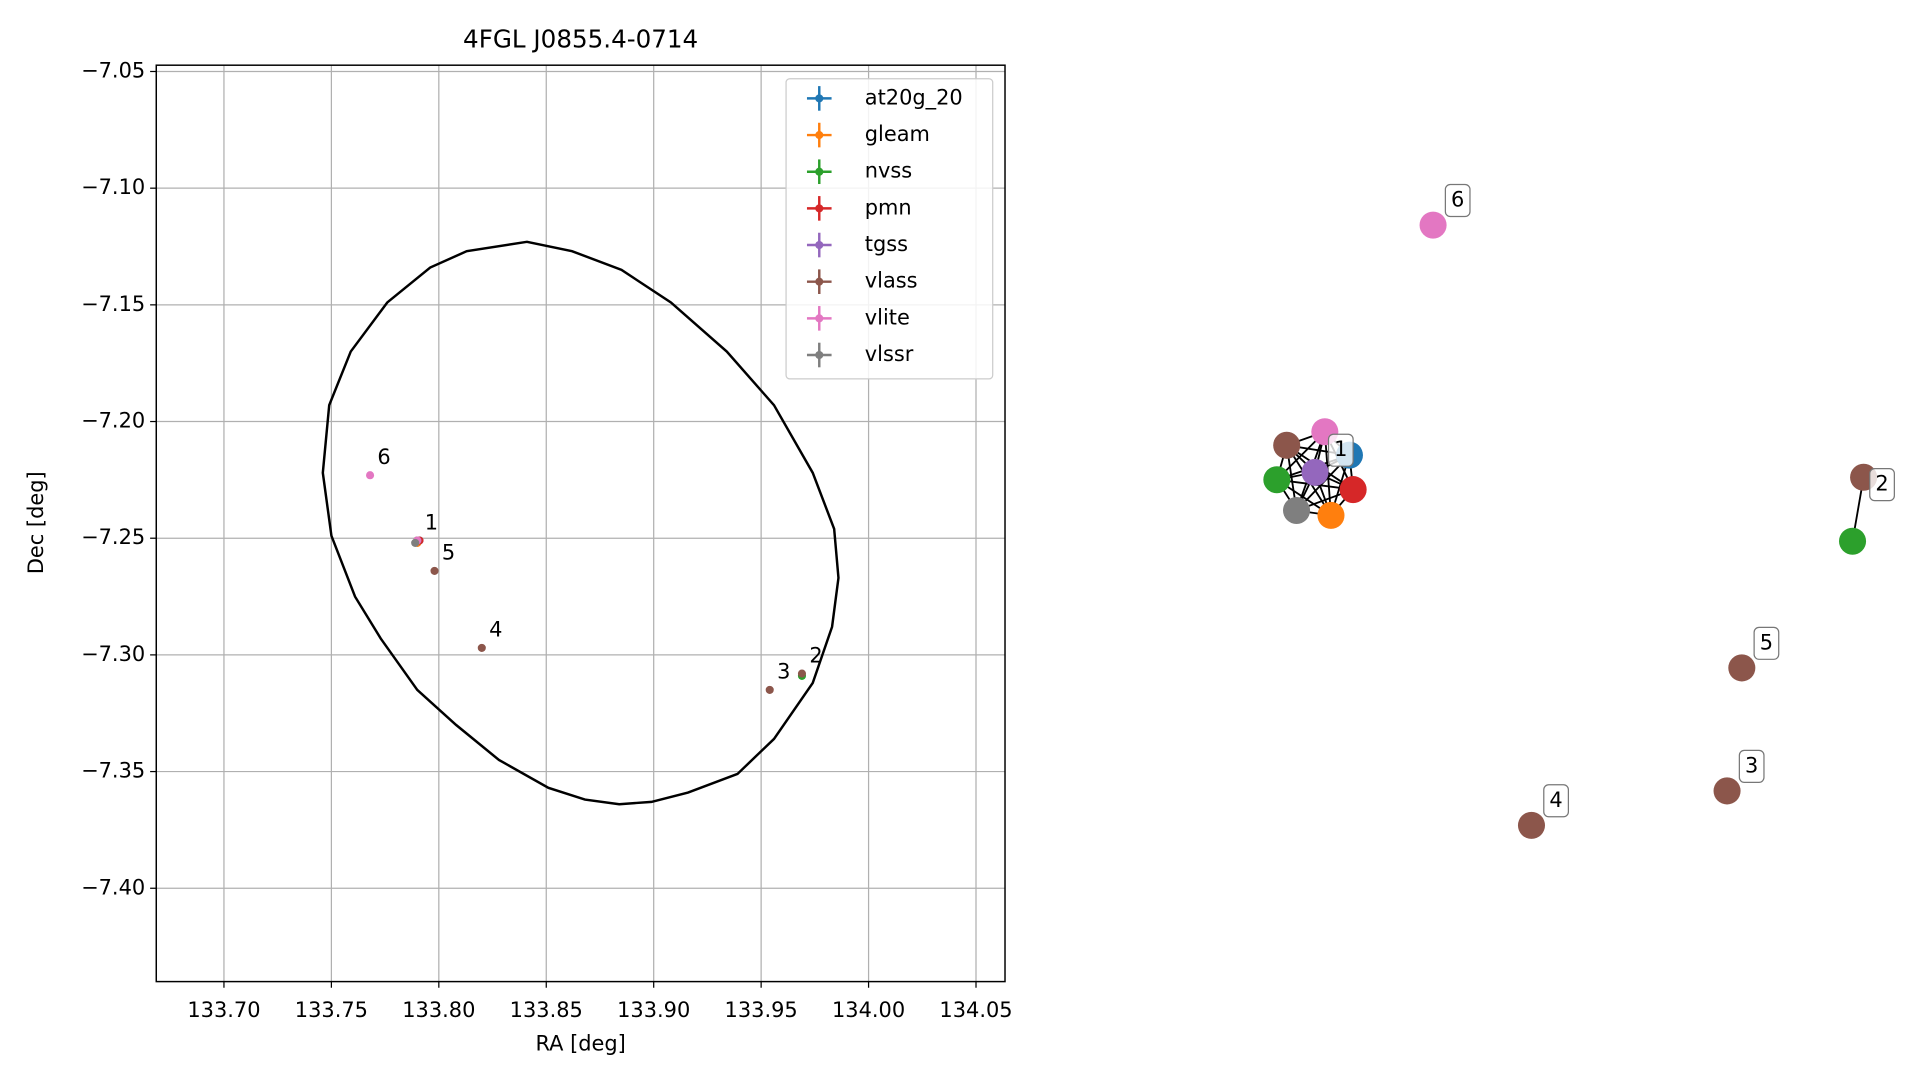 This screenshot has height=1080, width=1919. What do you see at coordinates (888, 171) in the screenshot?
I see `legend-label: nvss` at bounding box center [888, 171].